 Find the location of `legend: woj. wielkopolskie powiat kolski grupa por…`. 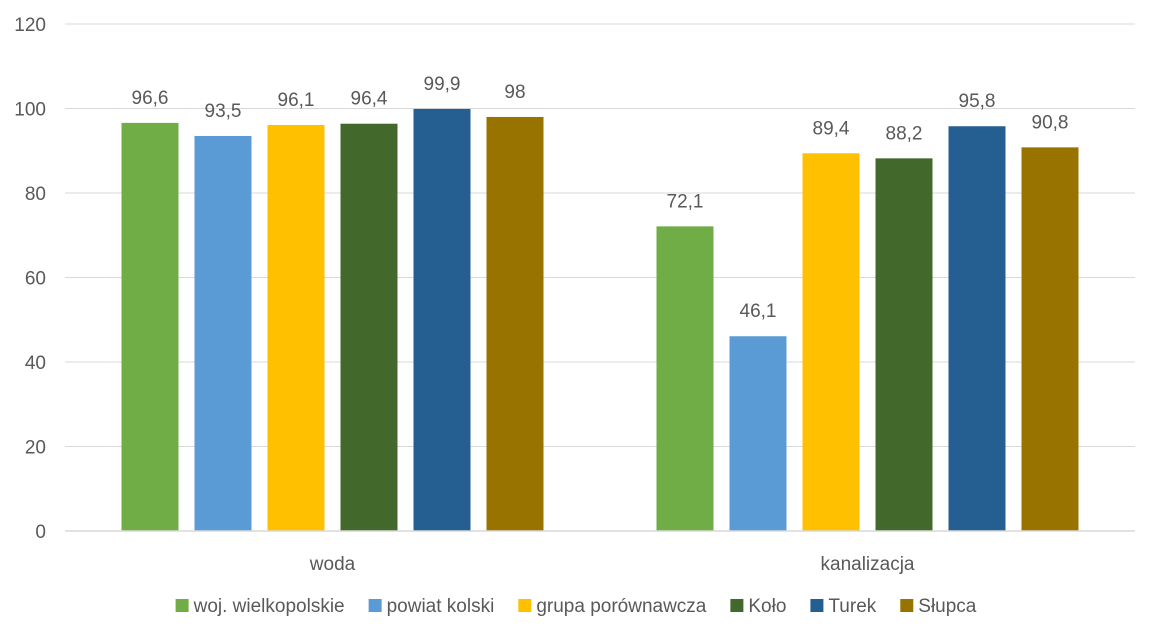

legend: woj. wielkopolskie powiat kolski grupa por… is located at coordinates (576, 606).